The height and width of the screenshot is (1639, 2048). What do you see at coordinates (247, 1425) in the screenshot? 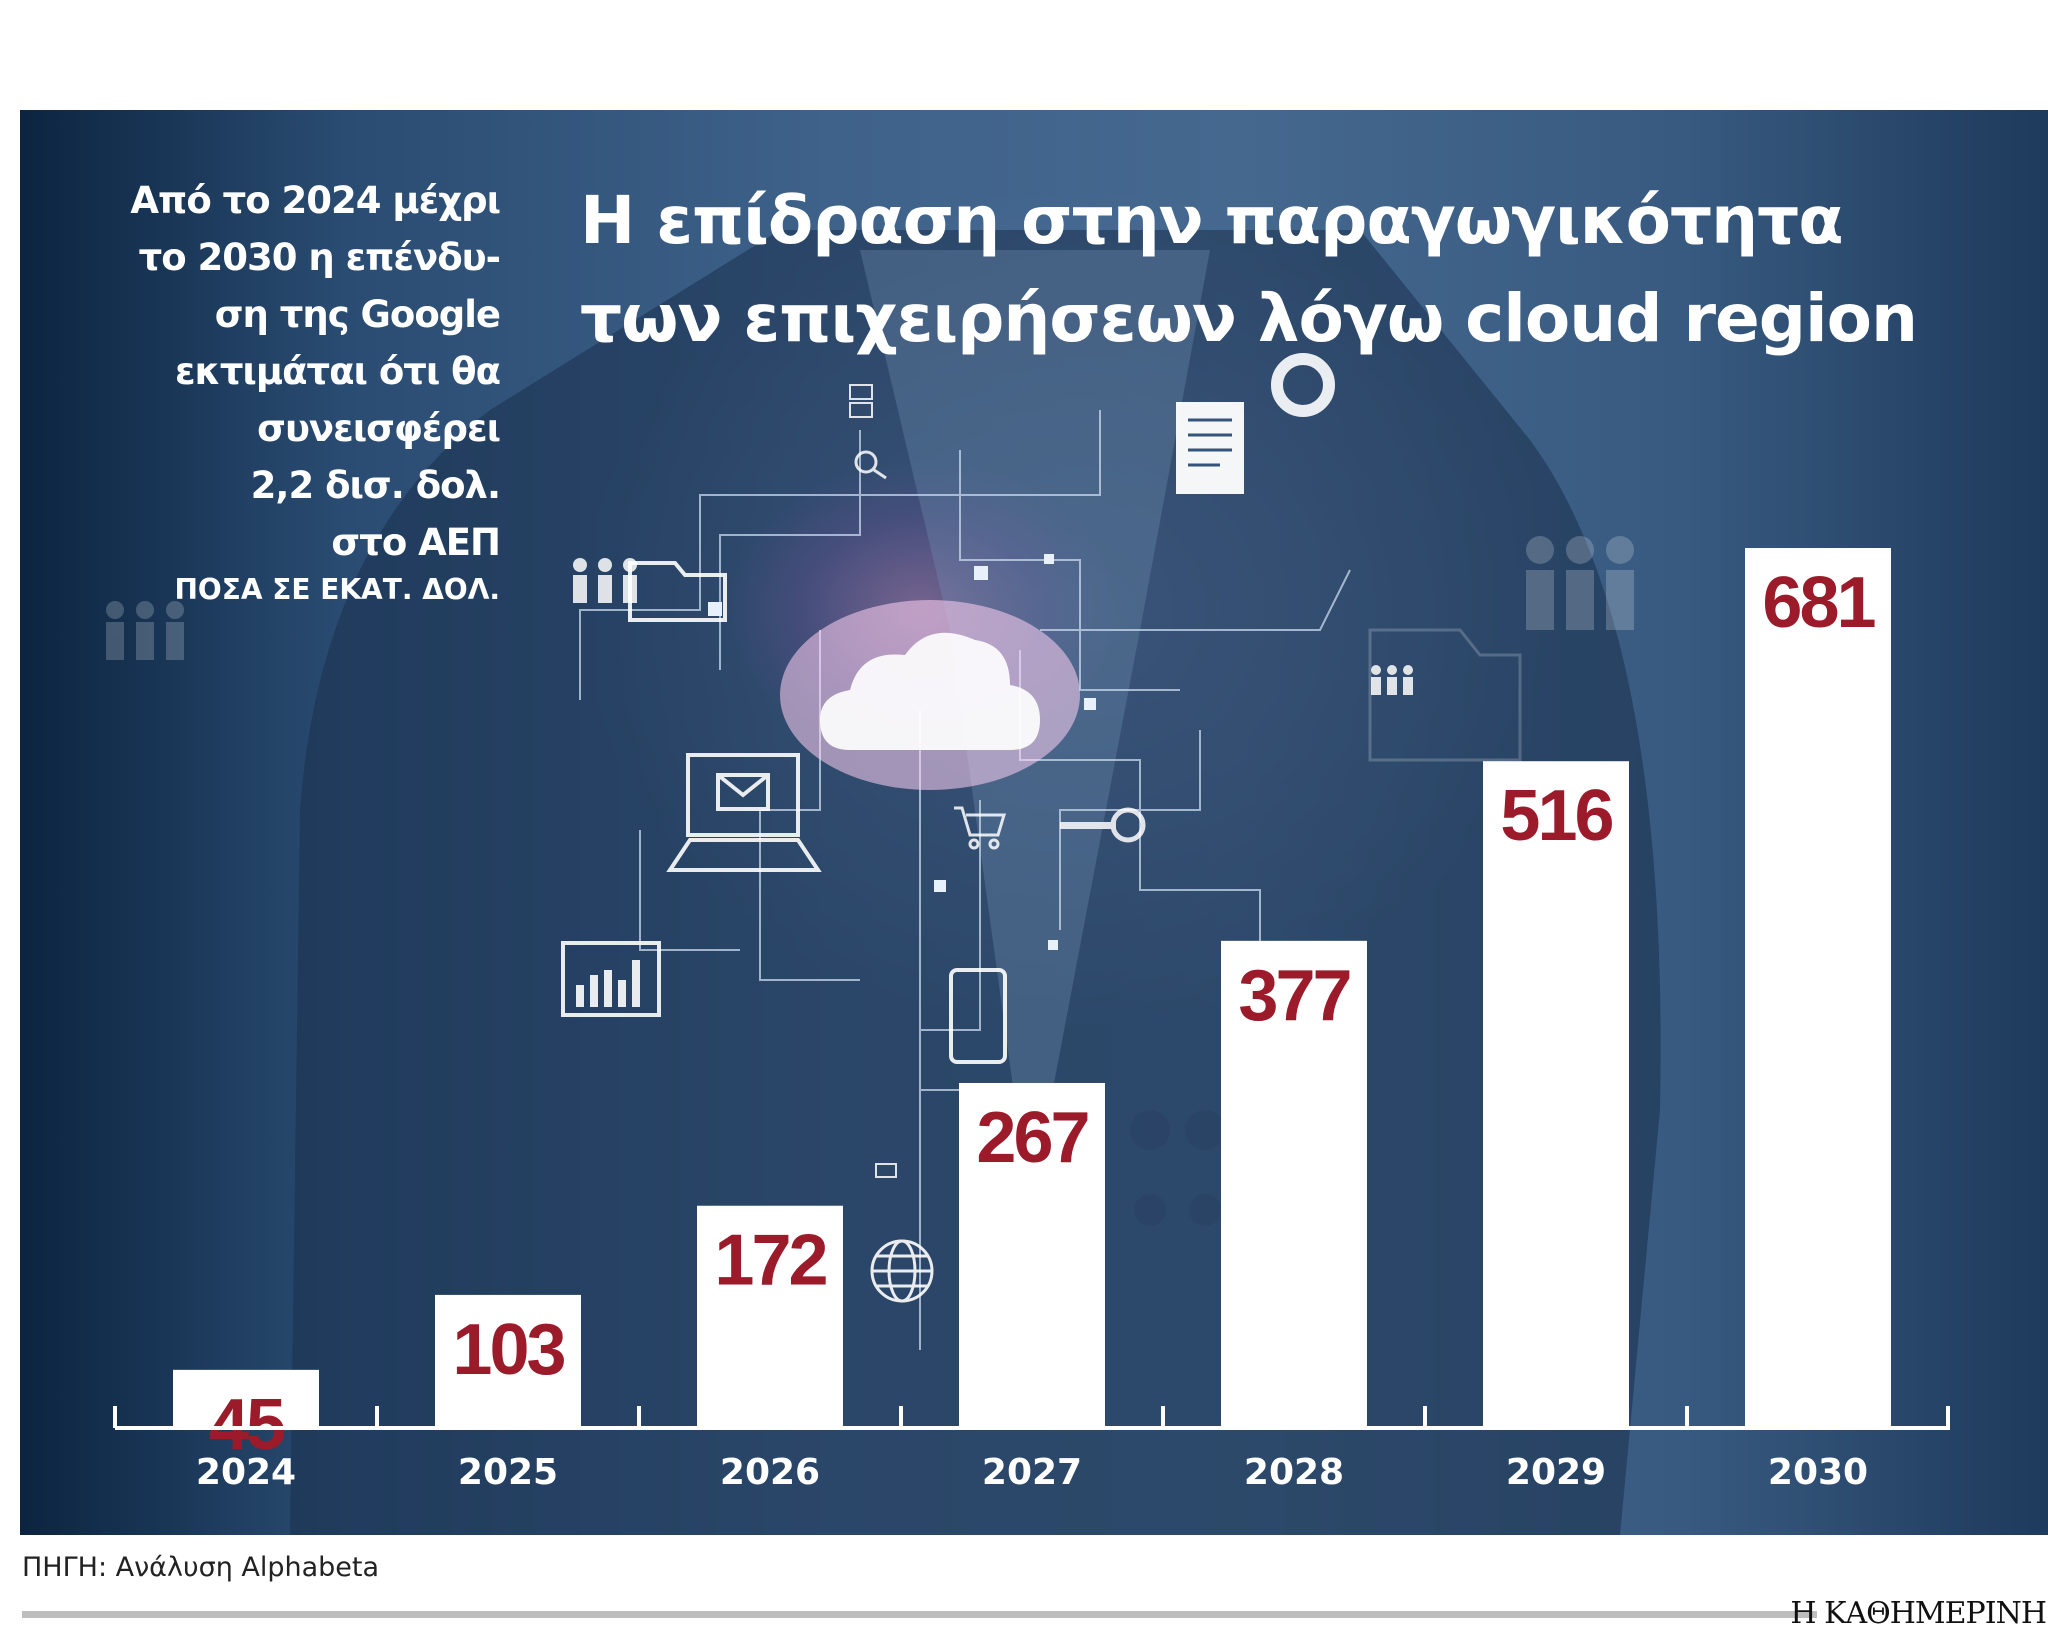
I see `value-label-2024: 45` at bounding box center [247, 1425].